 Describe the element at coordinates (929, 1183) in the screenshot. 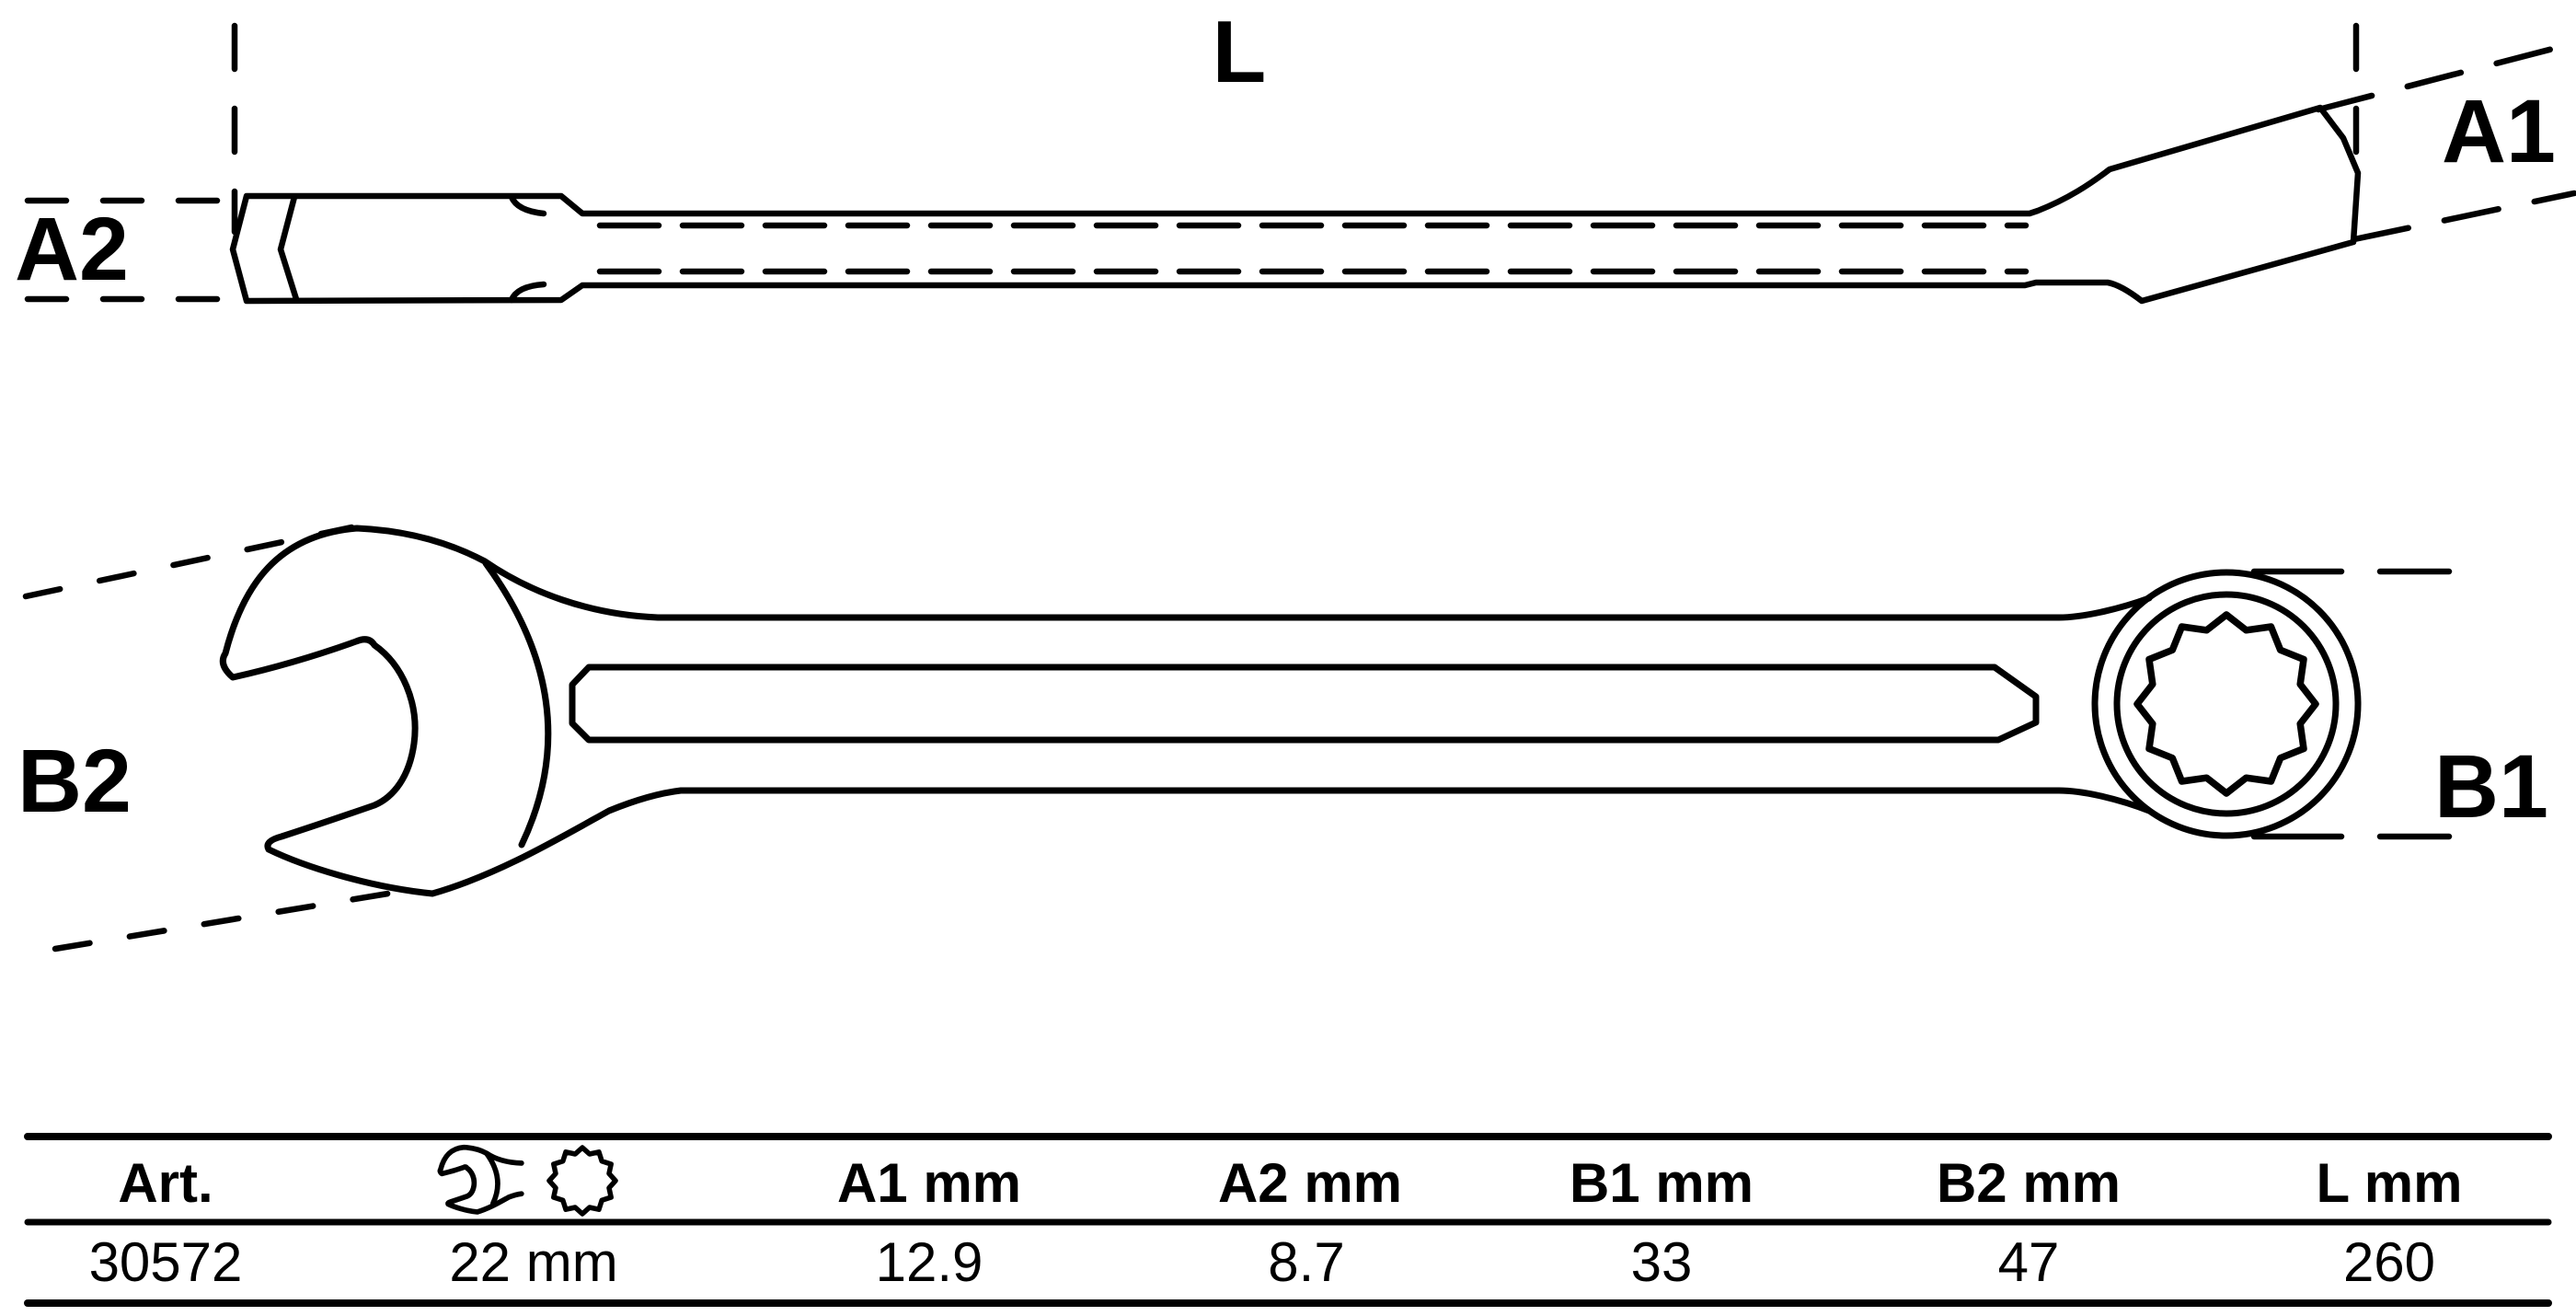

I see `col-header-a1: A1 mm` at that location.